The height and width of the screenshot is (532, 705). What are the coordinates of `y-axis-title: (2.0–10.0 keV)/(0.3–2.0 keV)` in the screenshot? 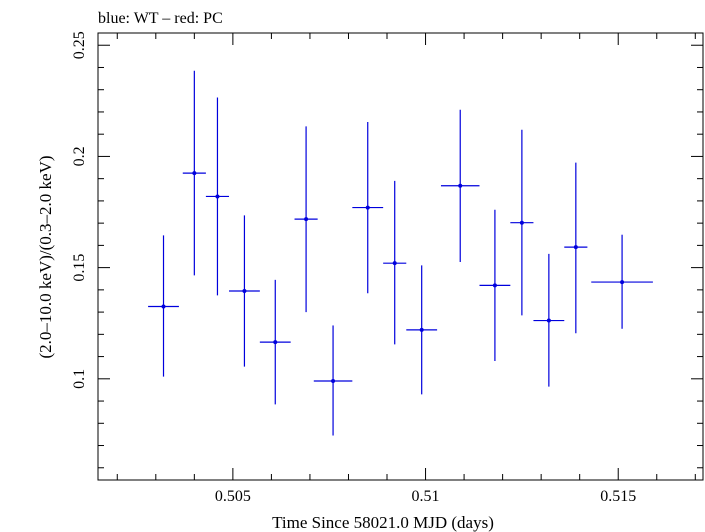 It's located at (45, 256).